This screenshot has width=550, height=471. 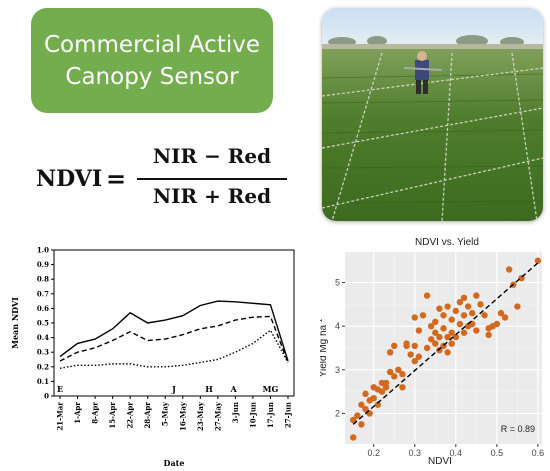 I want to click on line-x-tick-label: 16-May, so click(x=182, y=416).